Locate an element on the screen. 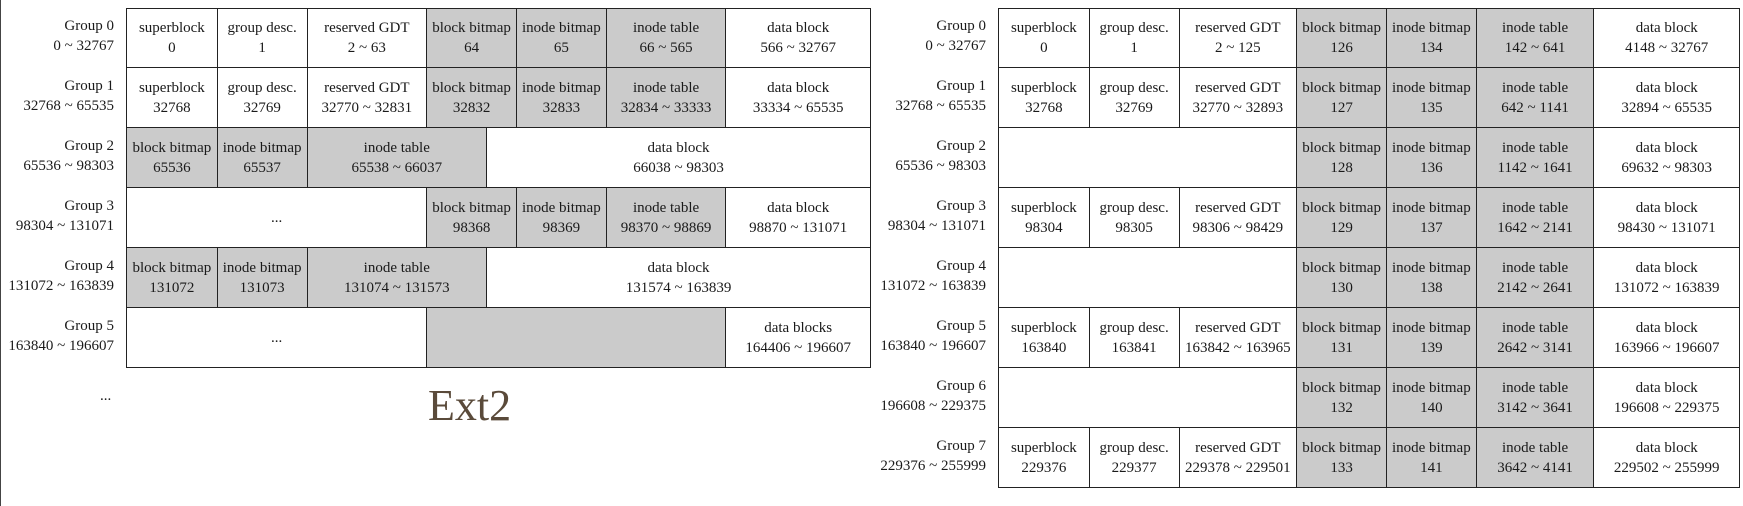 The width and height of the screenshot is (1743, 506). cell-block-range: 2642 ~ 3141 is located at coordinates (1535, 347).